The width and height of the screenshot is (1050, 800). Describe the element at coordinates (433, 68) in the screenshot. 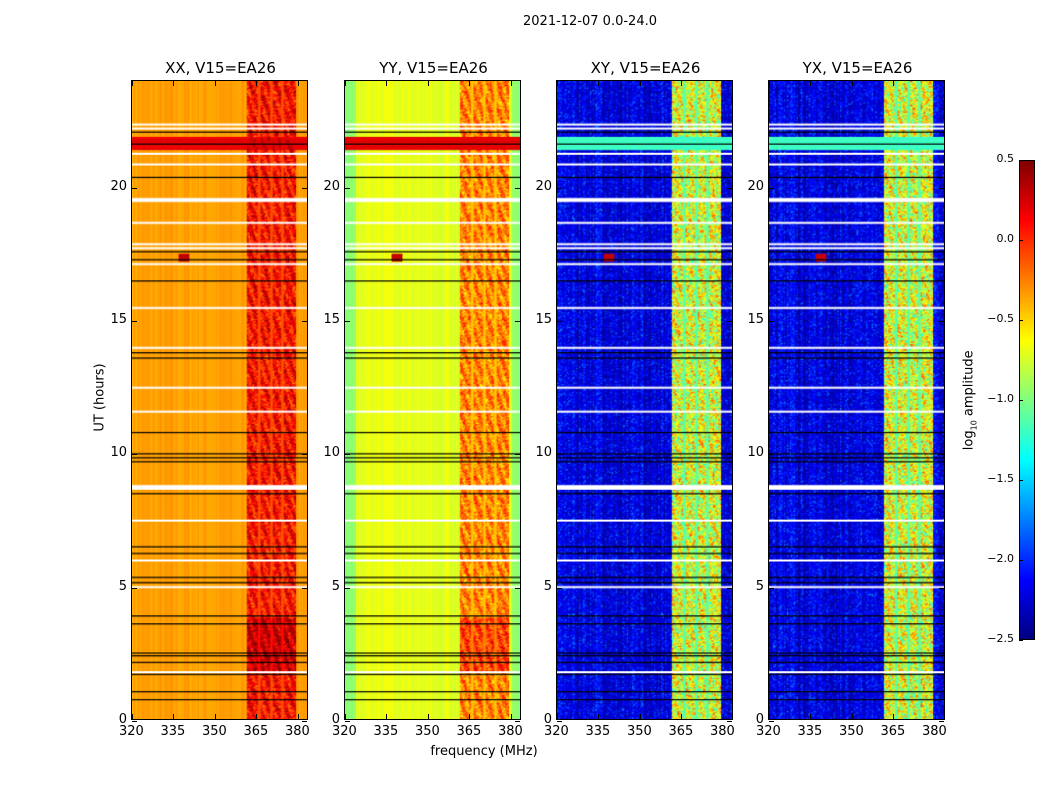

I see `panel-title: YY, V15=EA26` at that location.